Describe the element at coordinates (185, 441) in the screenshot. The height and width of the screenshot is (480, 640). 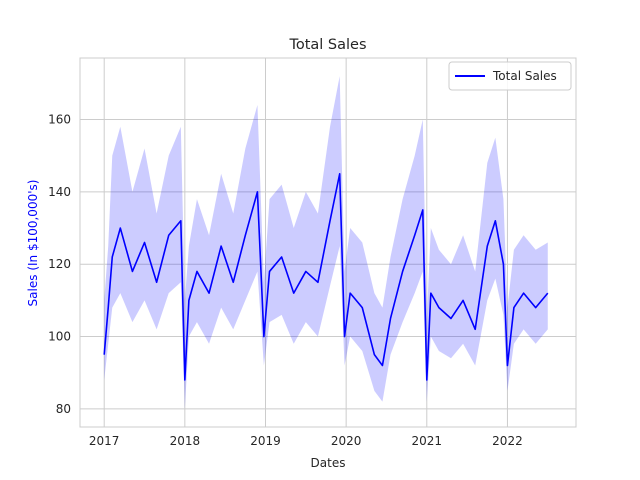
I see `x-tick-label: 2018` at that location.